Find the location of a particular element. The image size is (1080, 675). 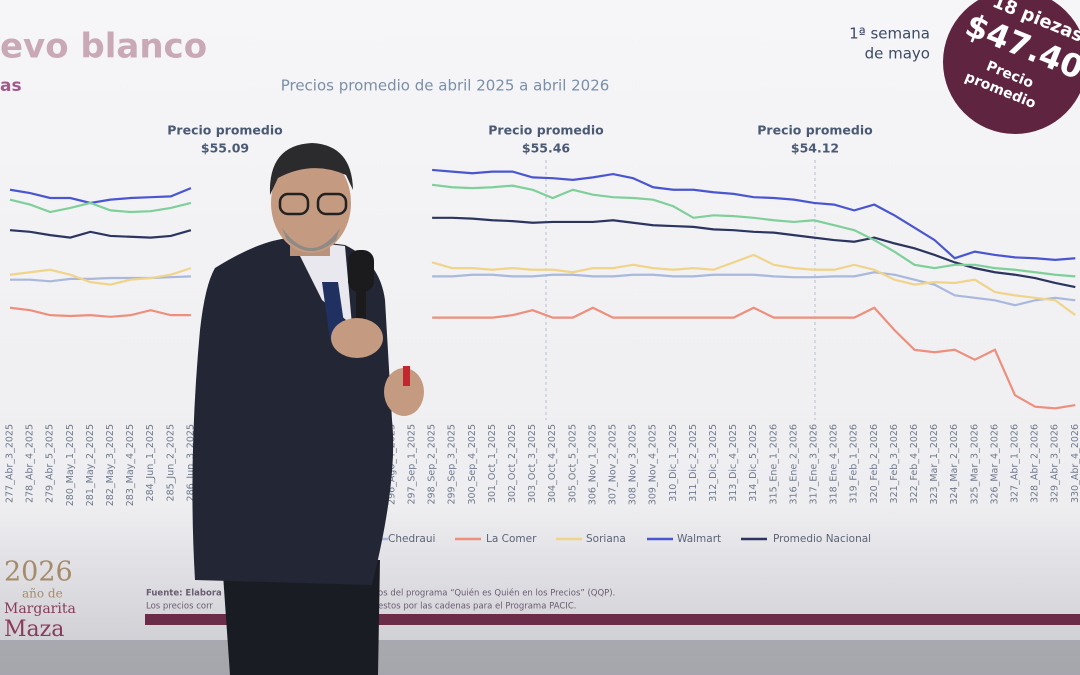

x-tick-label: 285_Jun_2_2025 is located at coordinates (170, 462).